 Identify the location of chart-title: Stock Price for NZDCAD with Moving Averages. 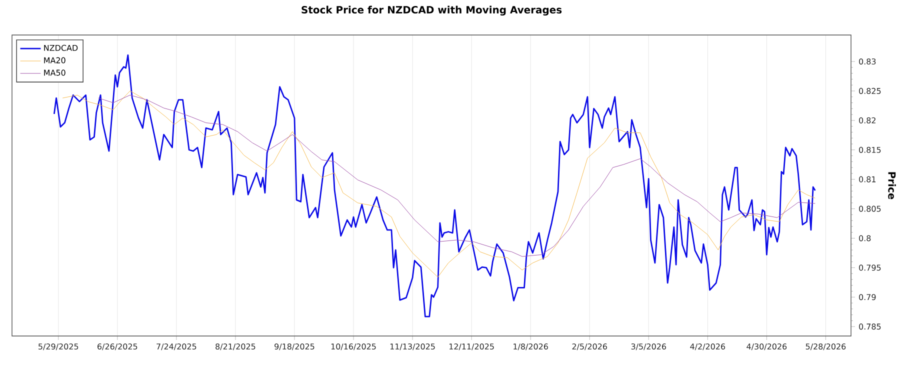
(432, 11).